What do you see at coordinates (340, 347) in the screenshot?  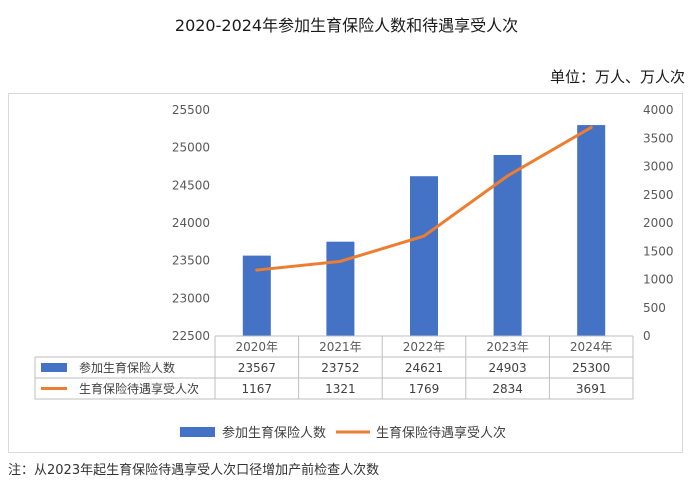 I see `x-tick-label: 2021年` at bounding box center [340, 347].